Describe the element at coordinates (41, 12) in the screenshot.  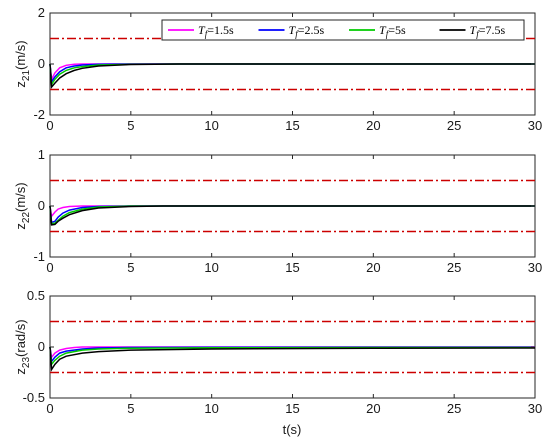
I see `y-tick-label: 2` at that location.